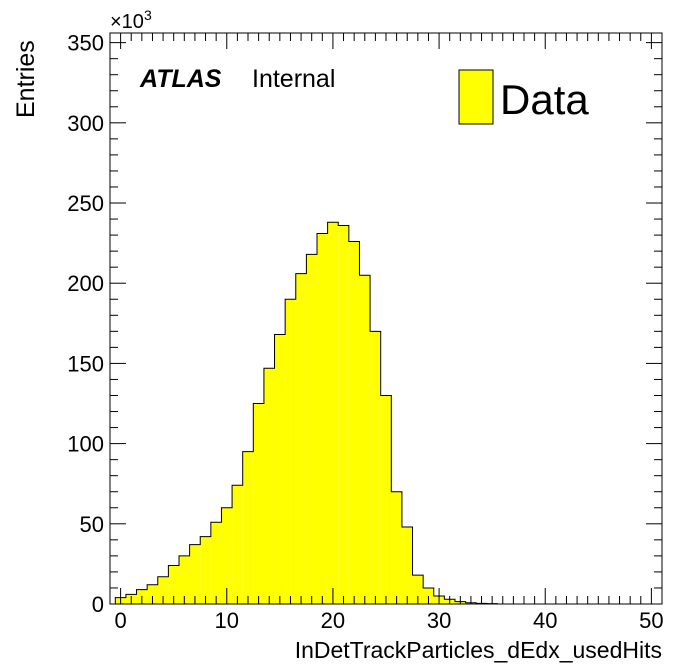 The width and height of the screenshot is (696, 672). Describe the element at coordinates (92, 524) in the screenshot. I see `y-tick-label: 50` at that location.